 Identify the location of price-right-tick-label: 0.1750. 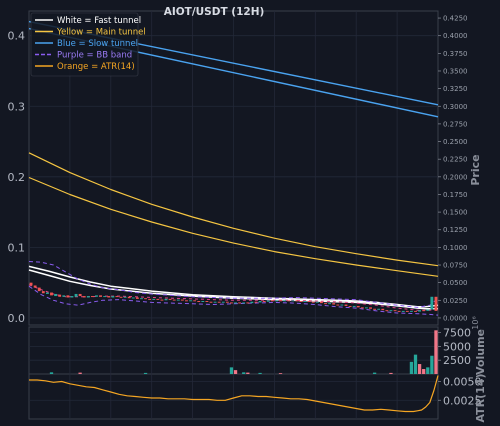
(455, 195).